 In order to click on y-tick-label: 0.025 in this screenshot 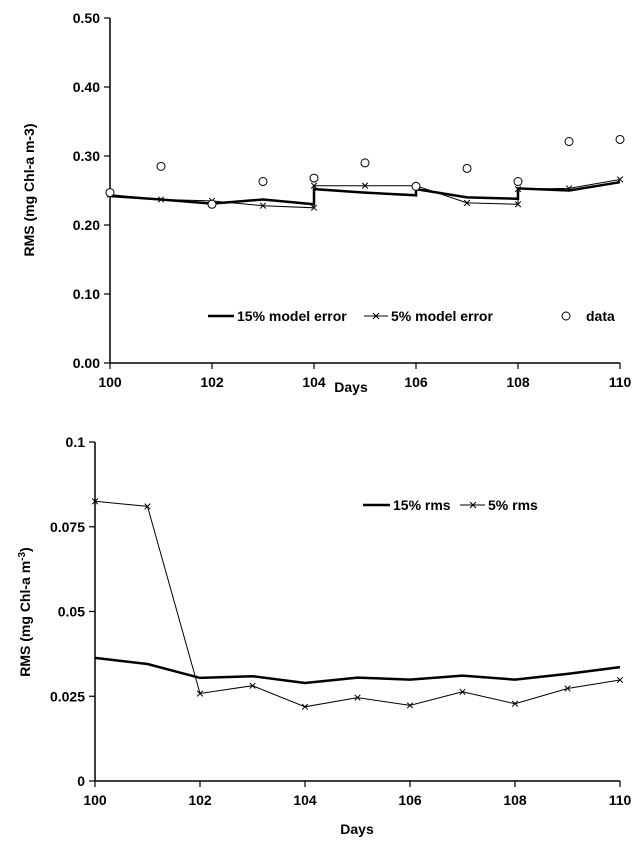, I will do `click(67, 696)`.